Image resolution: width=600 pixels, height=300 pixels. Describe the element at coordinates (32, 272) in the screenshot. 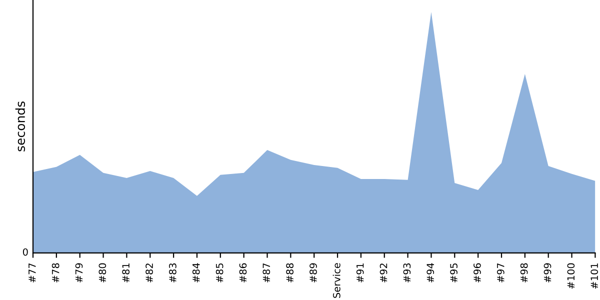

I see `x-tick-label: #77` at that location.